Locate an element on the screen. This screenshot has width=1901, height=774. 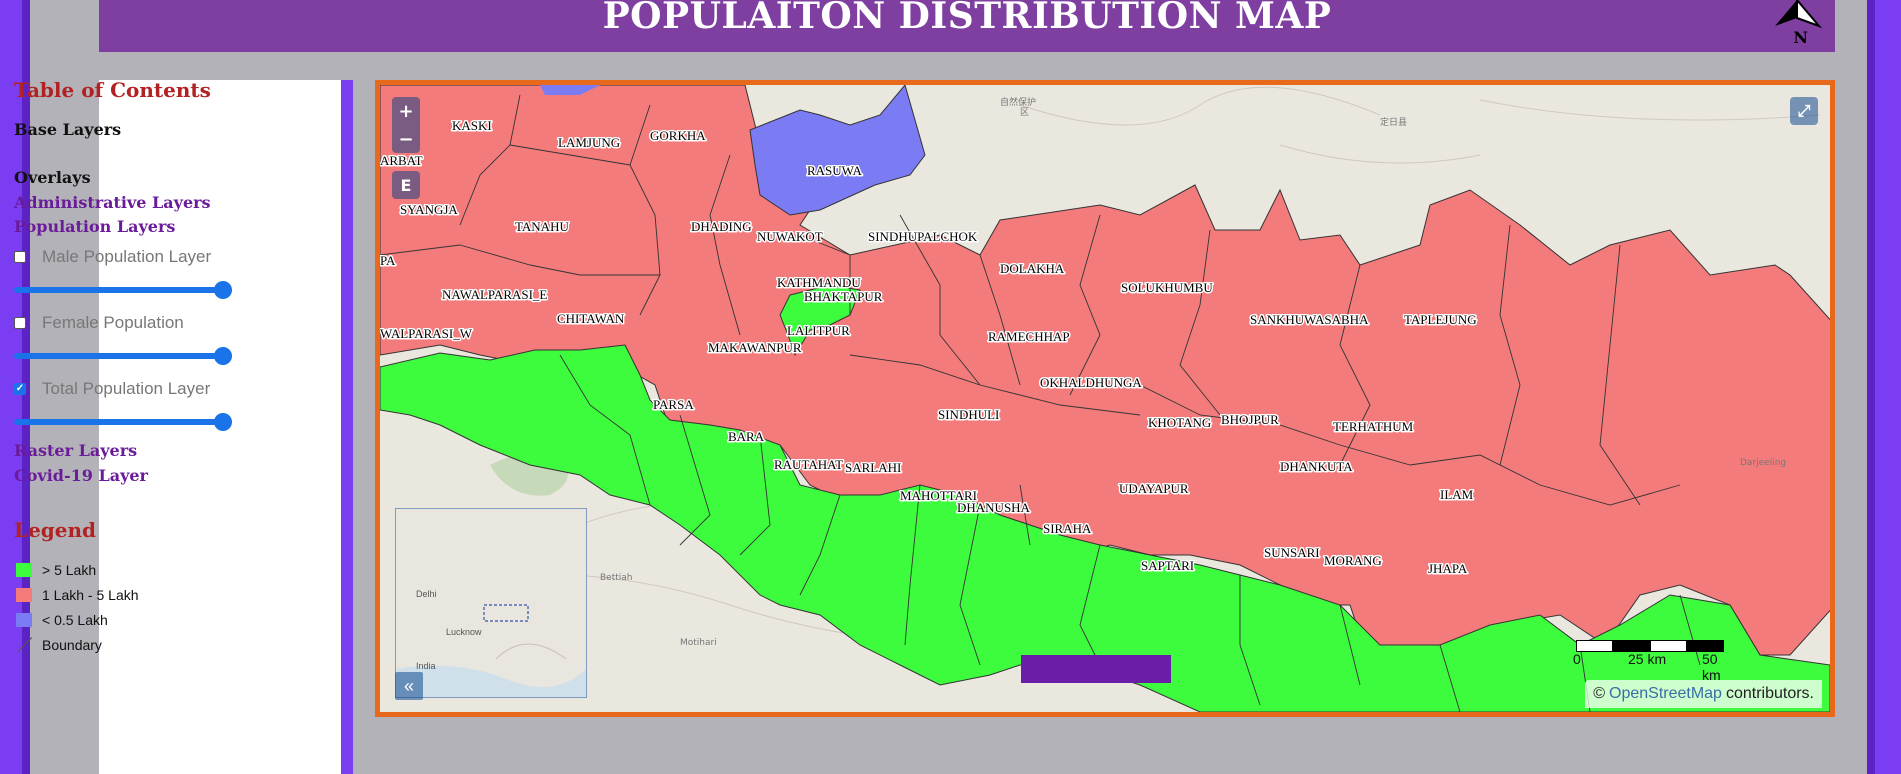
page-header: POPULAITON DISTRIBUTION MAP N is located at coordinates (967, 26).